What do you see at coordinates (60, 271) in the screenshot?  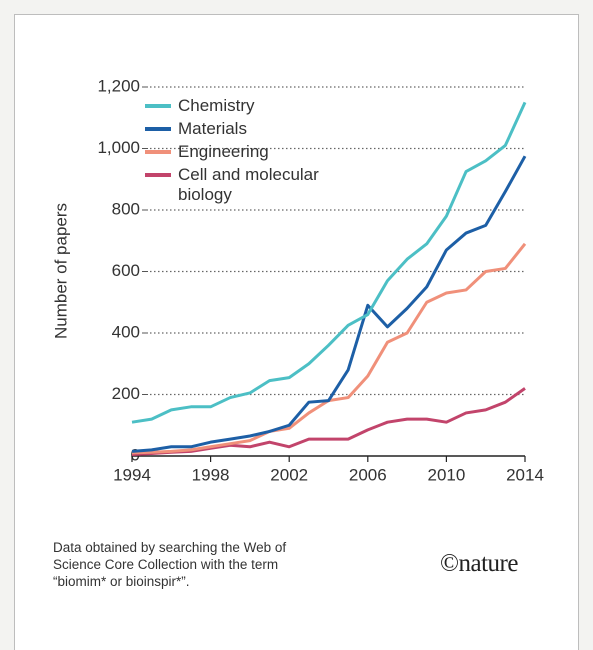 I see `y-axis-label: Number of papers` at bounding box center [60, 271].